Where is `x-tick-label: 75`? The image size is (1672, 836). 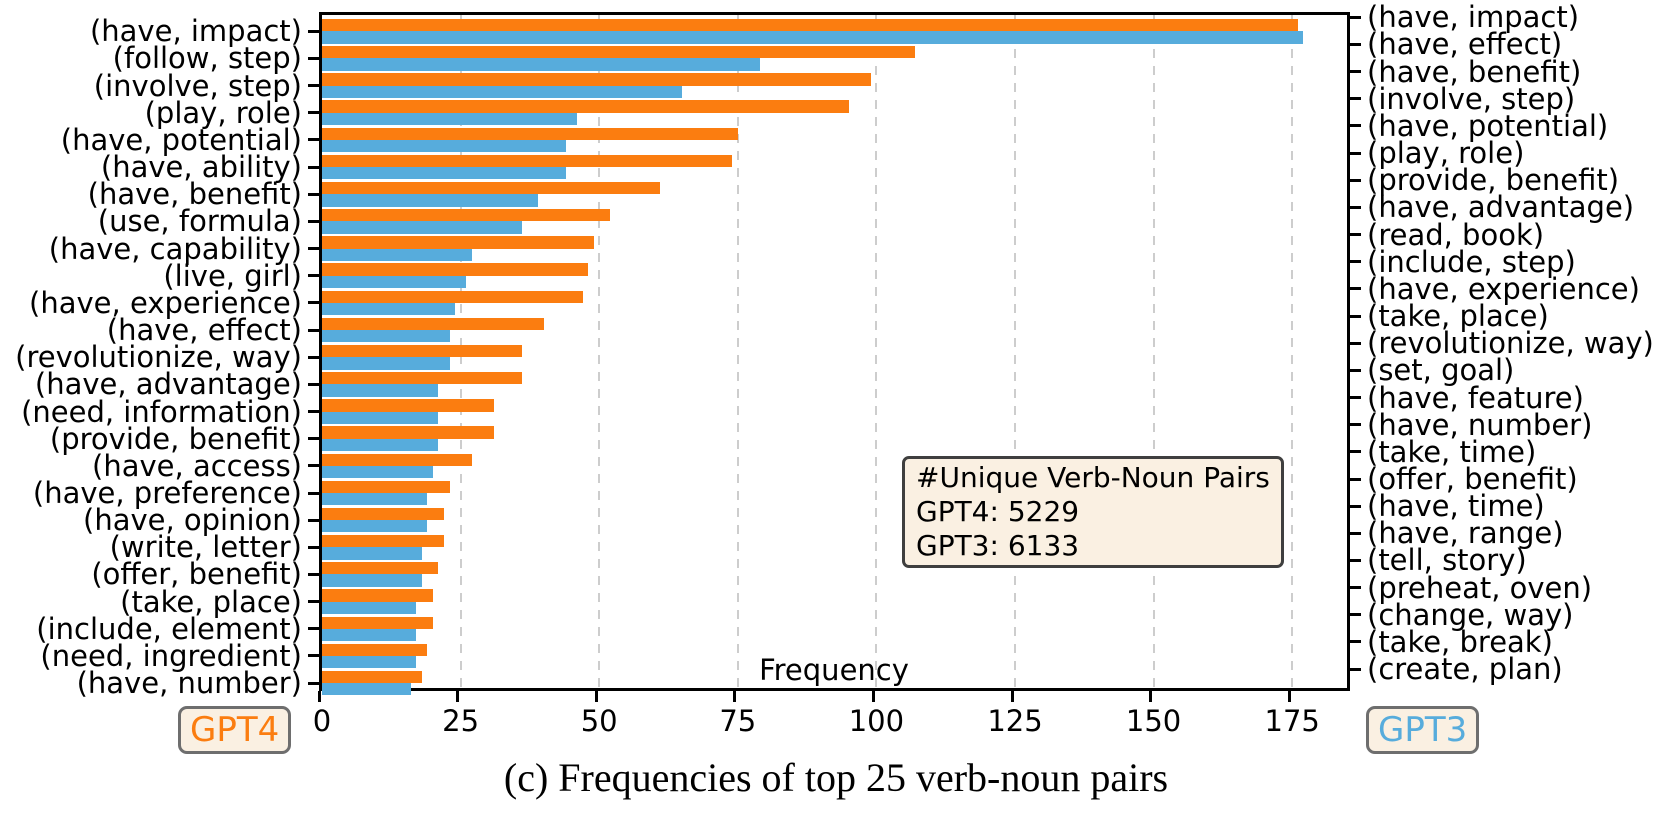
x-tick-label: 75 is located at coordinates (738, 721).